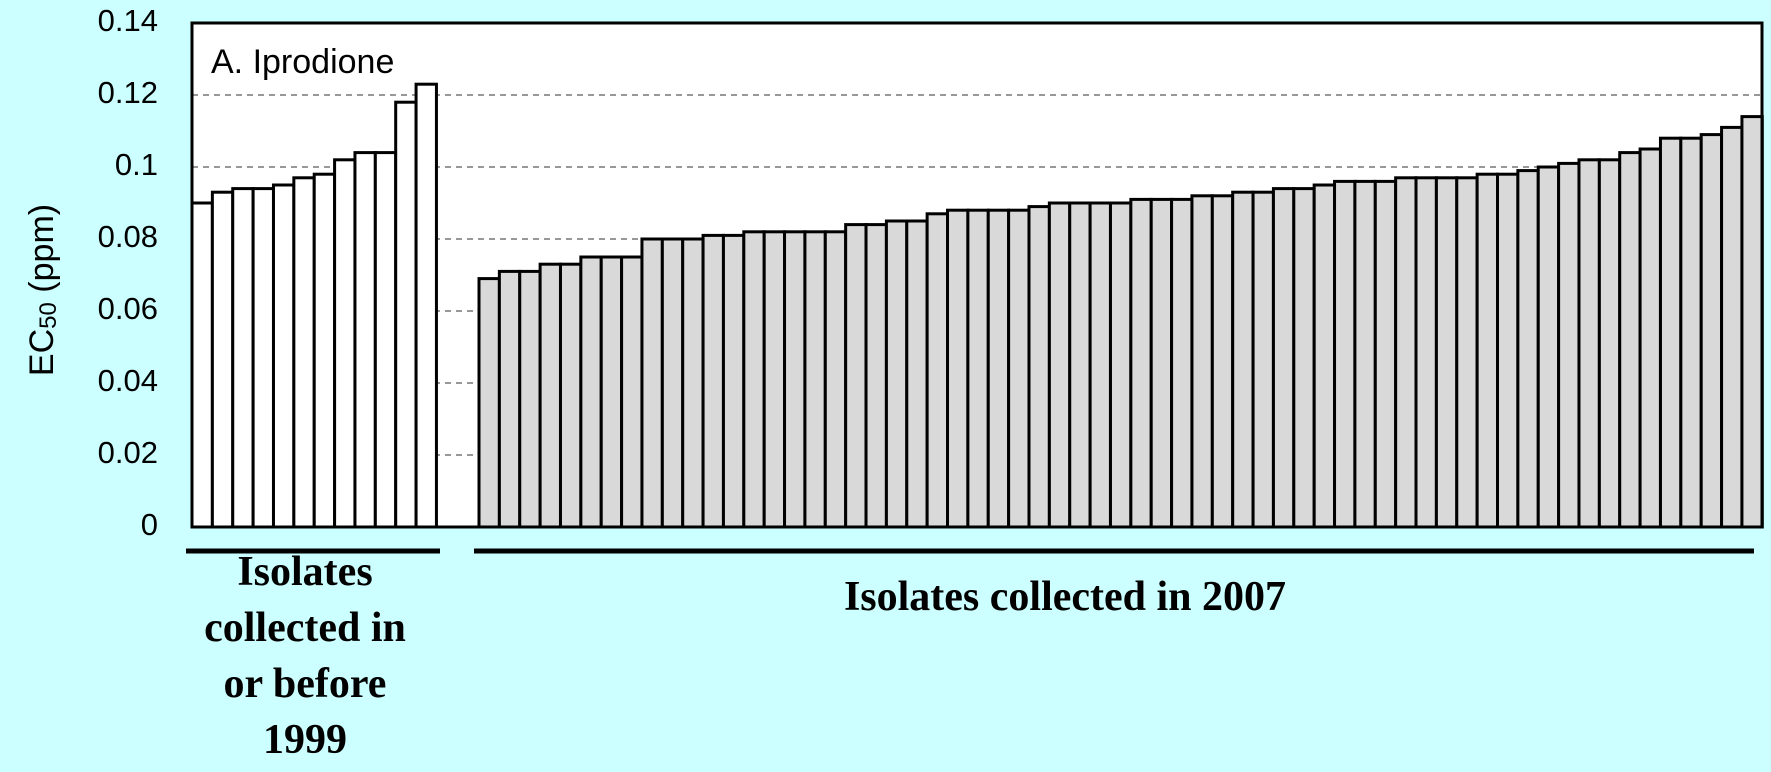  Describe the element at coordinates (304, 572) in the screenshot. I see `group-label: Isolates` at that location.